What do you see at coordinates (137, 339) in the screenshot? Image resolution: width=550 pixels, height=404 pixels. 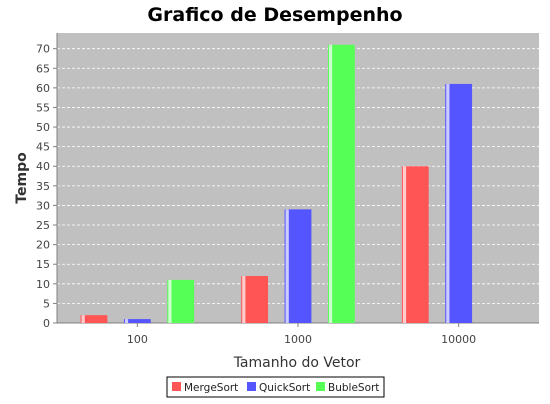 I see `x-tick-label: 100` at bounding box center [137, 339].